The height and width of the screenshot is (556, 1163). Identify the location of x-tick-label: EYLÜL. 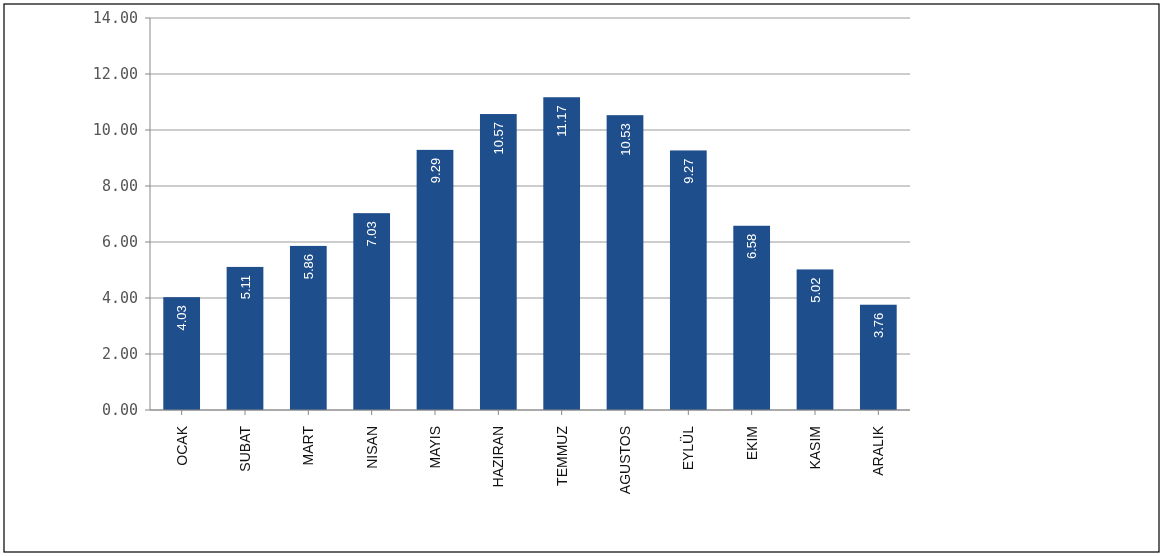
(688, 448).